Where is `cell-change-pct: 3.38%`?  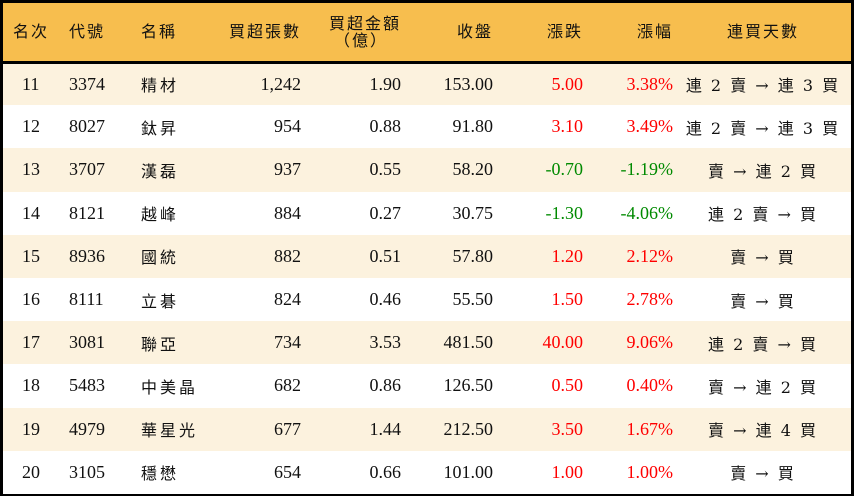
cell-change-pct: 3.38% is located at coordinates (650, 83).